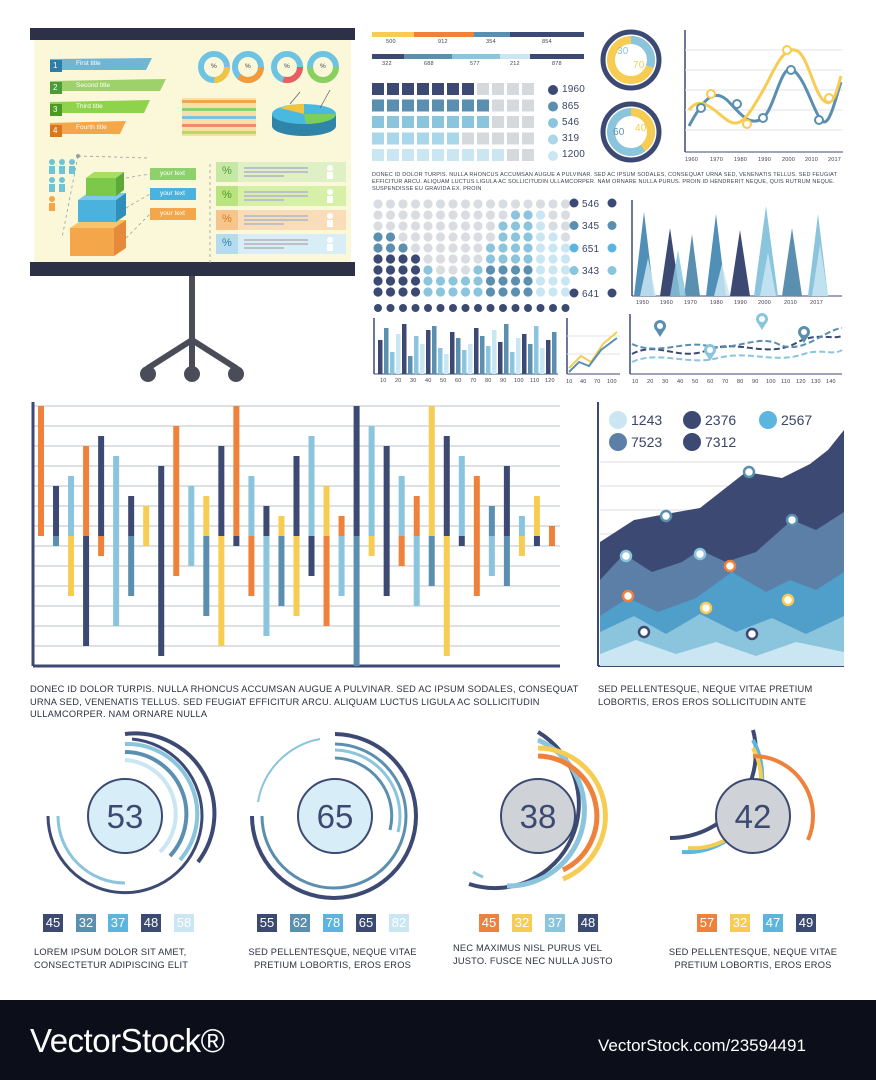 The width and height of the screenshot is (876, 1080). Describe the element at coordinates (591, 204) in the screenshot. I see `dot-legend-0: 546` at that location.